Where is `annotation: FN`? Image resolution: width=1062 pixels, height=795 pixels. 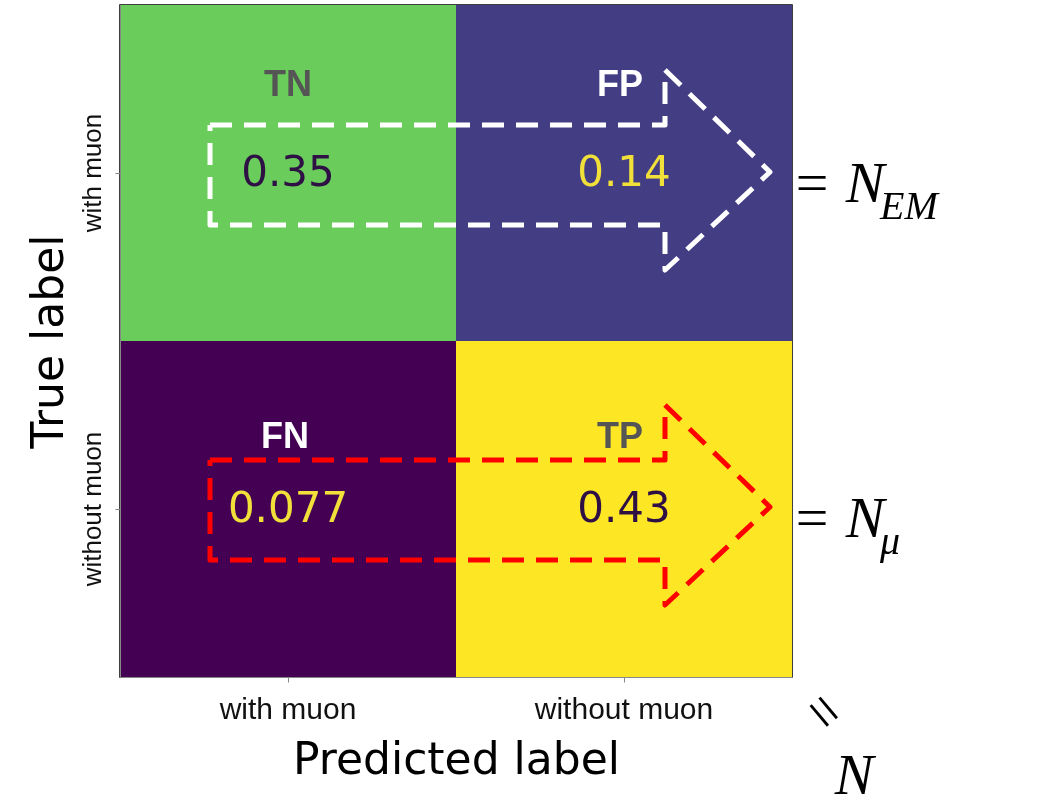 annotation: FN is located at coordinates (285, 435).